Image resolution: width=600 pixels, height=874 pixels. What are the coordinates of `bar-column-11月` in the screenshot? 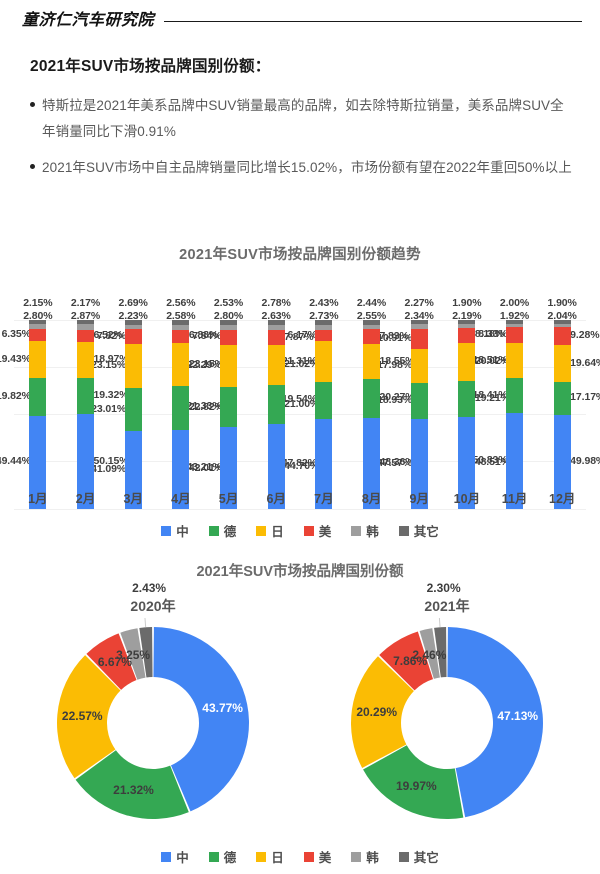 It's located at (515, 414).